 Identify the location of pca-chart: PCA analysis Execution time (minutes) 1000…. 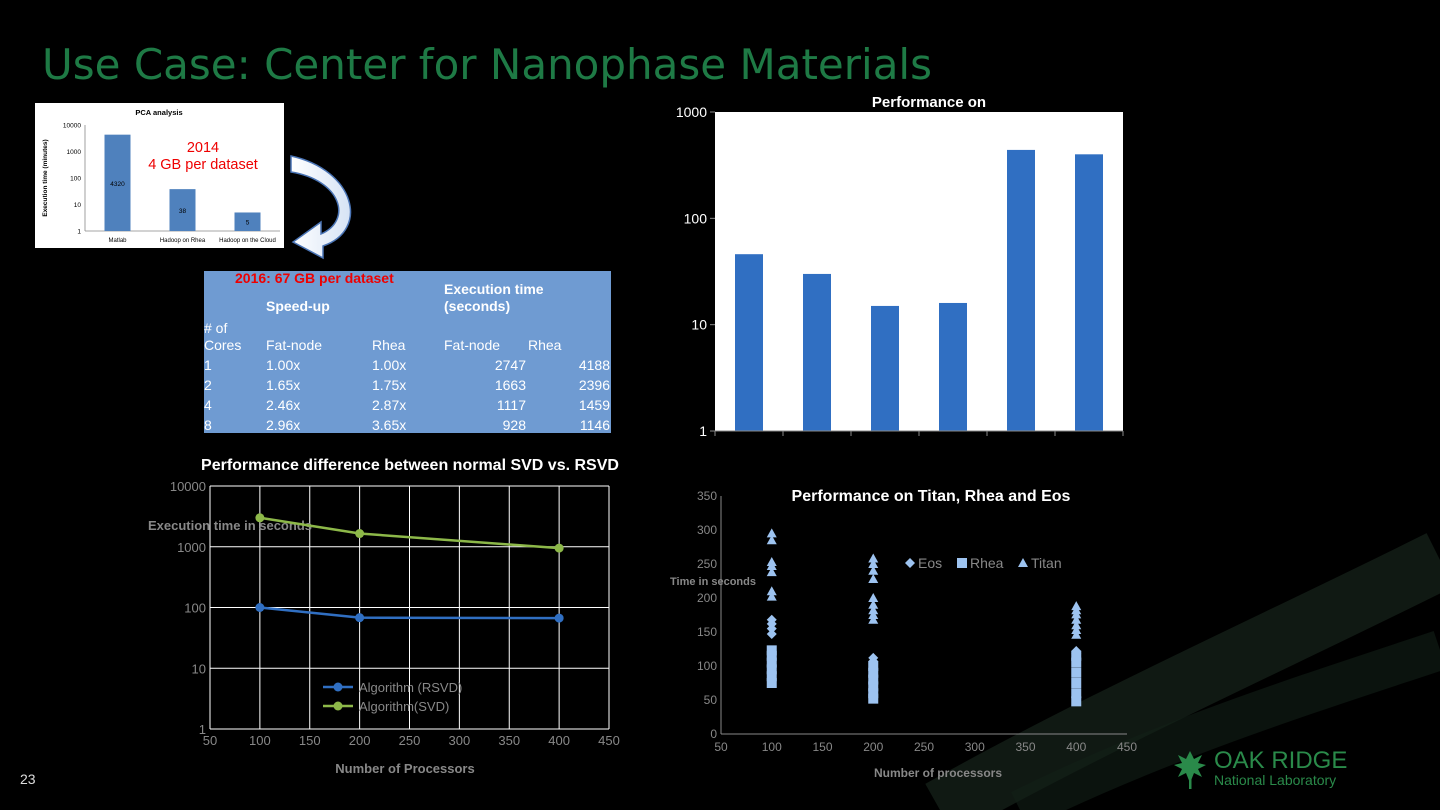
(161, 176).